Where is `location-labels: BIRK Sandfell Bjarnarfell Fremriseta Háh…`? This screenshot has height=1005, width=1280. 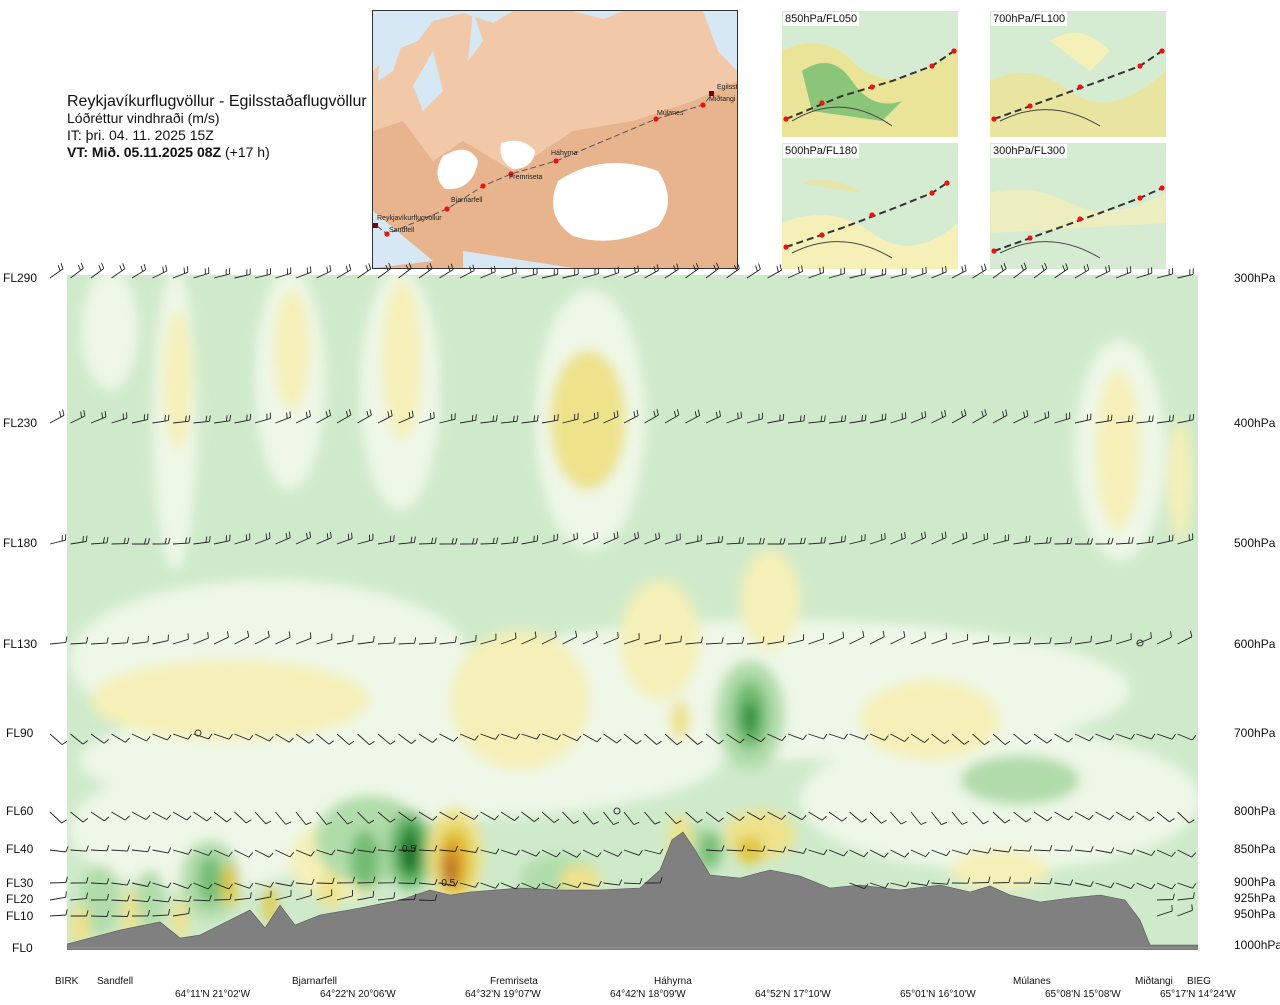 location-labels: BIRK Sandfell Bjarnarfell Fremriseta Háh… is located at coordinates (633, 981).